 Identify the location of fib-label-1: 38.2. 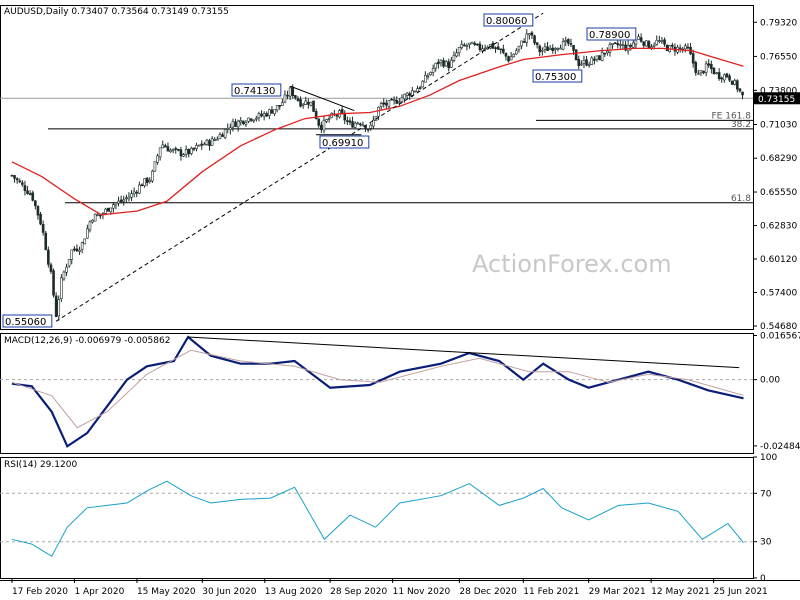
(741, 125).